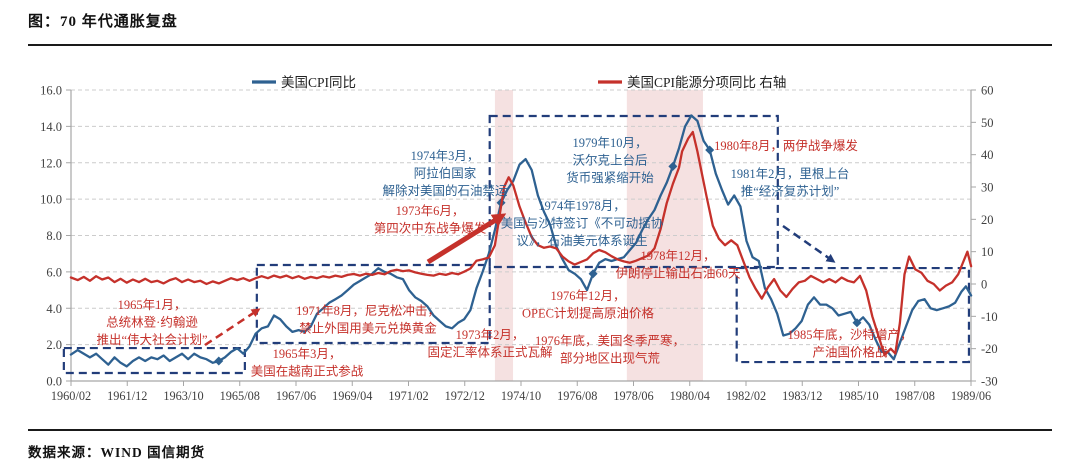  What do you see at coordinates (117, 452) in the screenshot?
I see `data-source: 数据来源：WIND 国信期货` at bounding box center [117, 452].